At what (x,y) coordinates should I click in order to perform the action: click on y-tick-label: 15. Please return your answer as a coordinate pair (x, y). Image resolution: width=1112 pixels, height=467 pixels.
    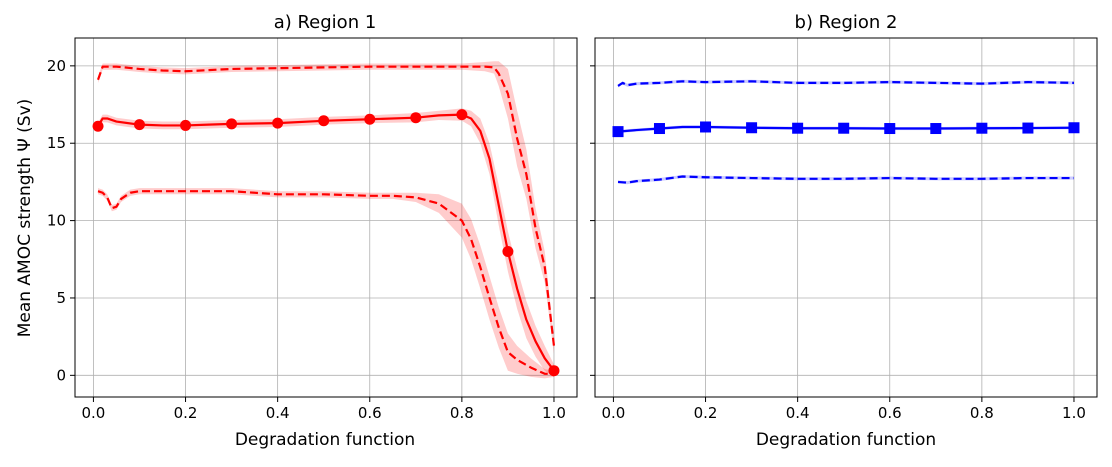
    Looking at the image, I should click on (56, 143).